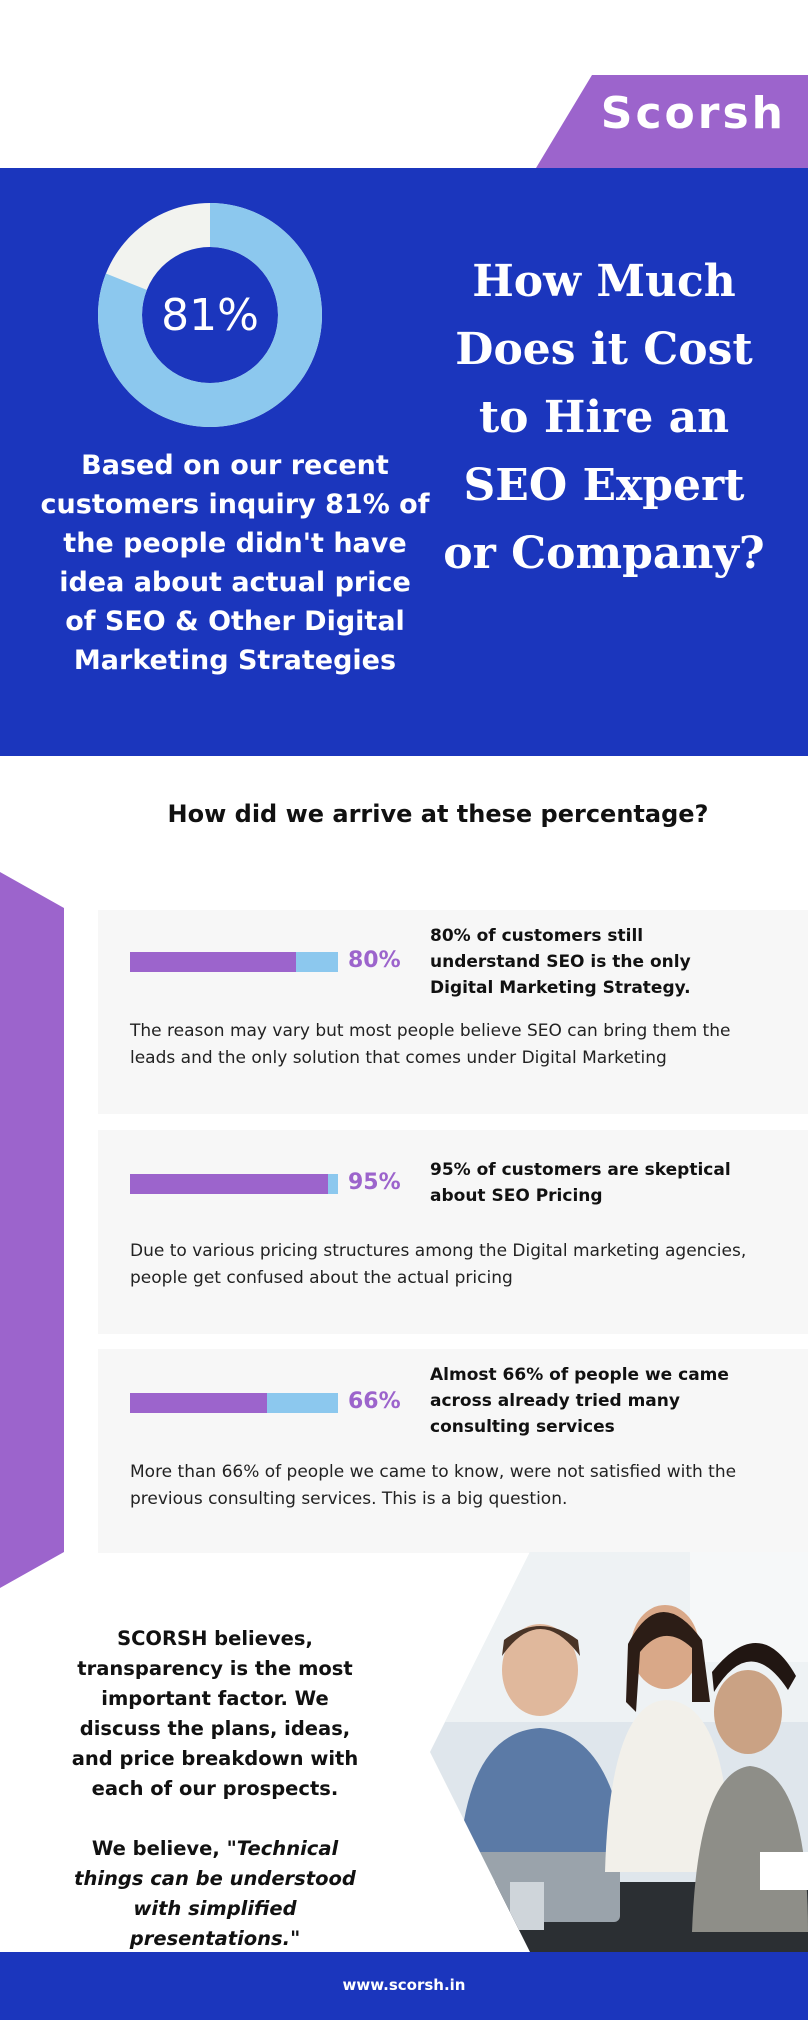  I want to click on team-photo-image, so click(619, 1752).